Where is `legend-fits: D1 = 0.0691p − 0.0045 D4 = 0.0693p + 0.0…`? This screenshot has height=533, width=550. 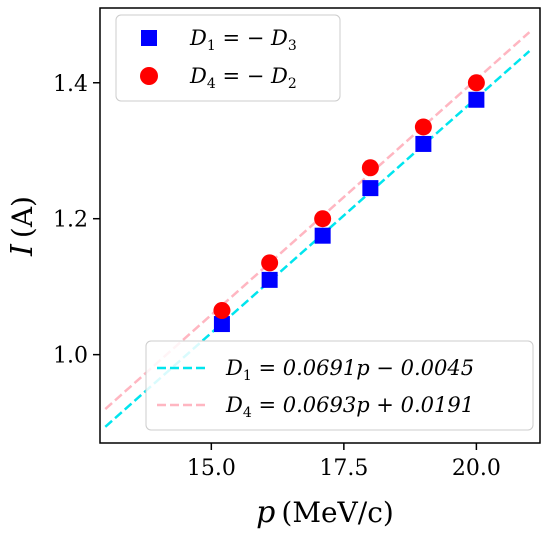
legend-fits: D1 = 0.0691p − 0.0045 D4 = 0.0693p + 0.0… is located at coordinates (339, 385).